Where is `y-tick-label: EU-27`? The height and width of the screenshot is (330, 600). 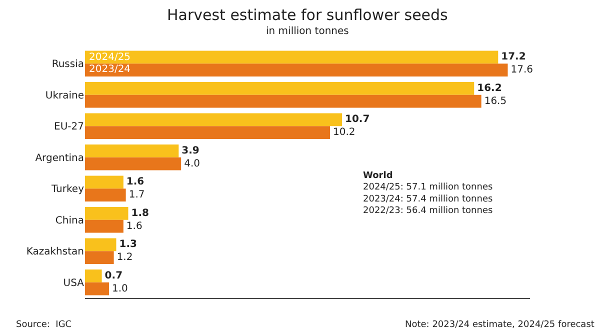 y-tick-label: EU-27 is located at coordinates (69, 127).